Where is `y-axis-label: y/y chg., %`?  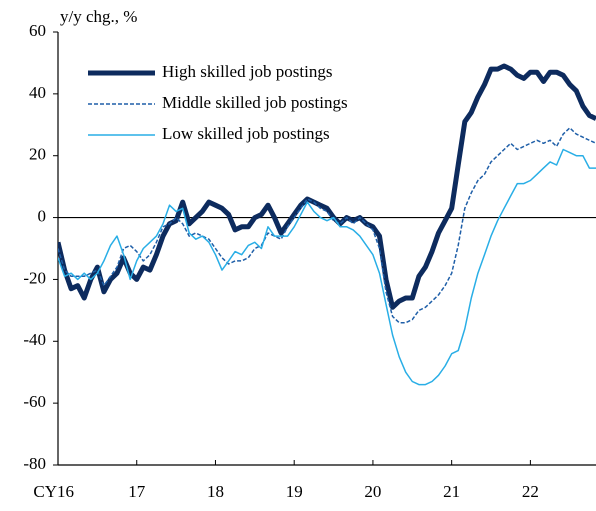
y-axis-label: y/y chg., % is located at coordinates (98, 16).